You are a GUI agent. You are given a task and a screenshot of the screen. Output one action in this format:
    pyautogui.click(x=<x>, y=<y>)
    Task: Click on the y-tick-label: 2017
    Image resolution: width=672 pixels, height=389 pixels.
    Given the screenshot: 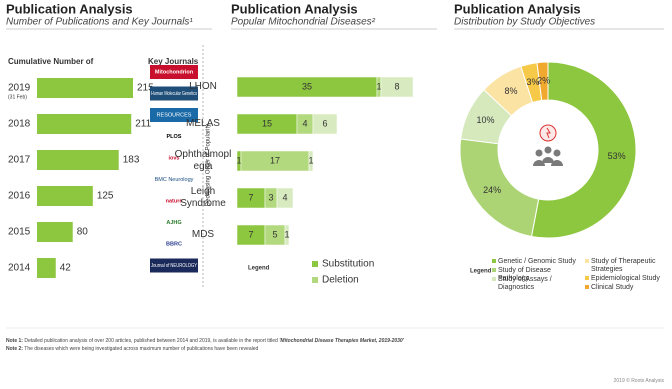 What is the action you would take?
    pyautogui.click(x=19, y=160)
    